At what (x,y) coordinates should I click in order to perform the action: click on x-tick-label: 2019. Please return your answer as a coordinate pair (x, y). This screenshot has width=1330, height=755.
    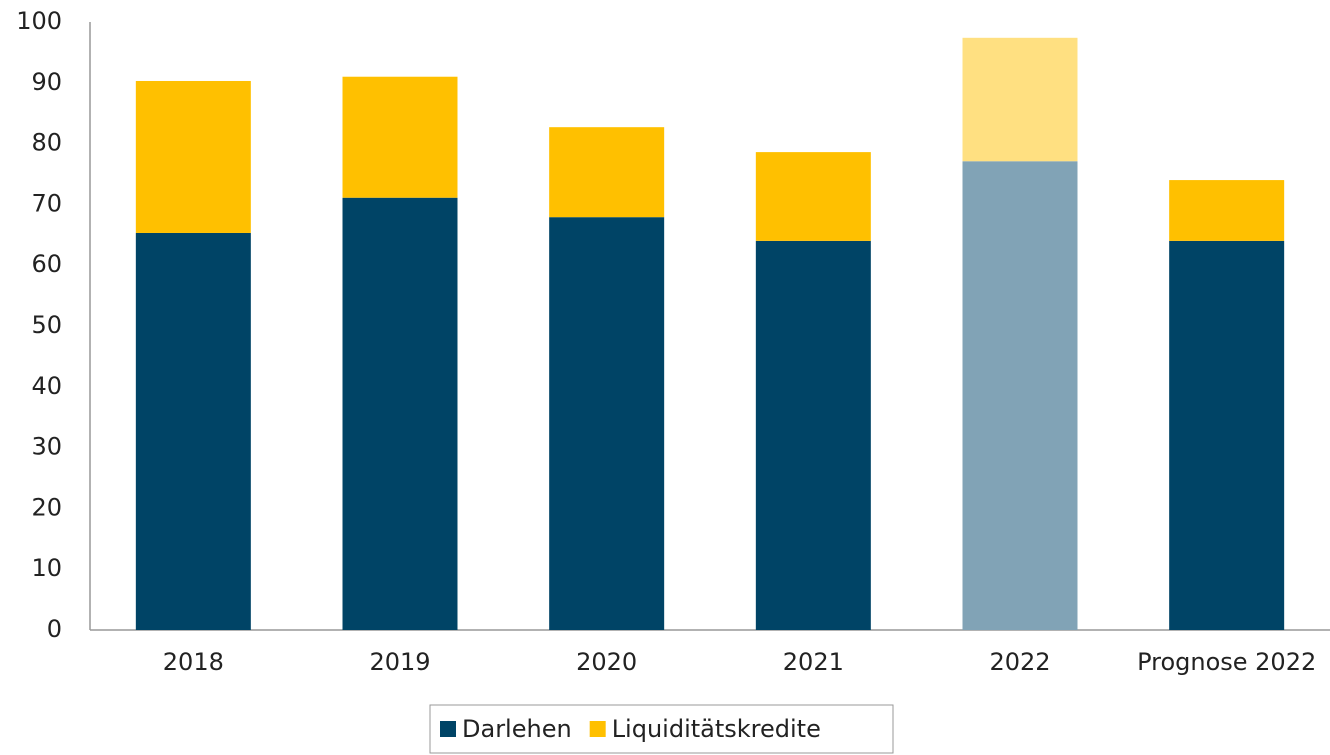
    Looking at the image, I should click on (399, 662).